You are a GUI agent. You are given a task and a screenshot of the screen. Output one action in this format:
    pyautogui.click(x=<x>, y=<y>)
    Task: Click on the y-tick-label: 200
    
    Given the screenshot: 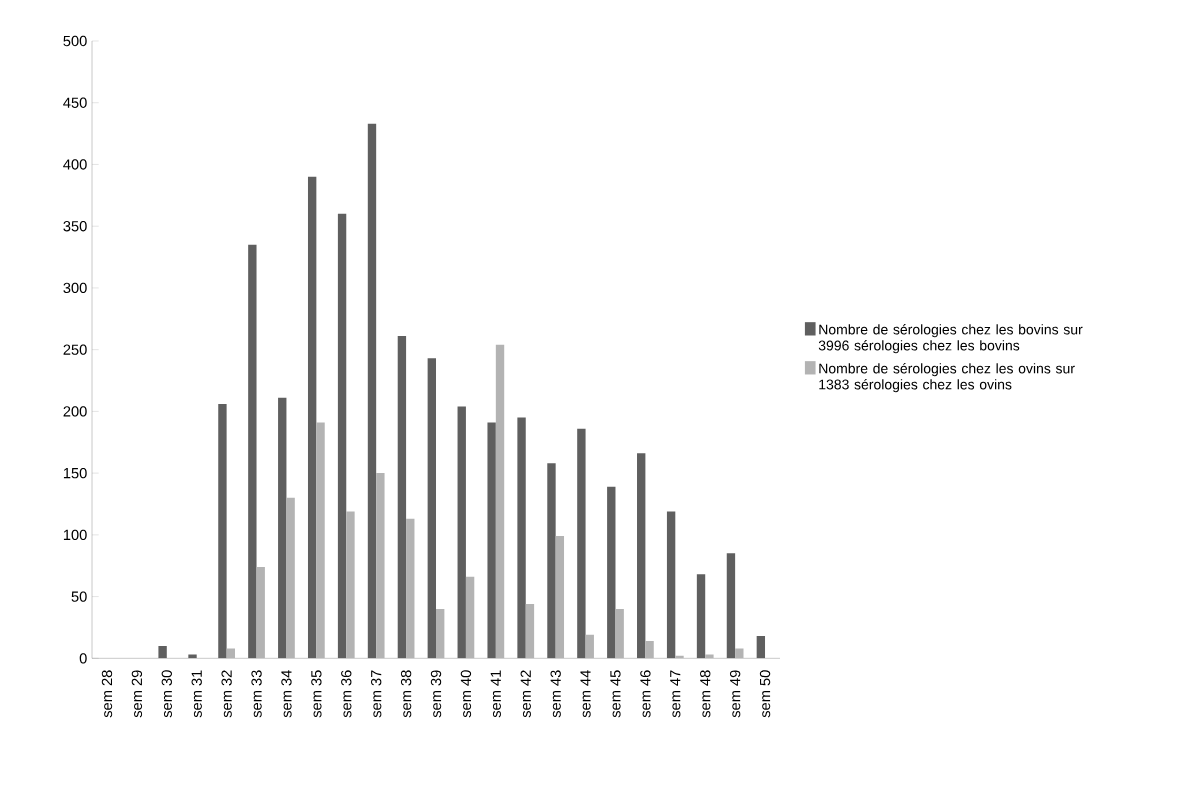 What is the action you would take?
    pyautogui.click(x=75, y=411)
    